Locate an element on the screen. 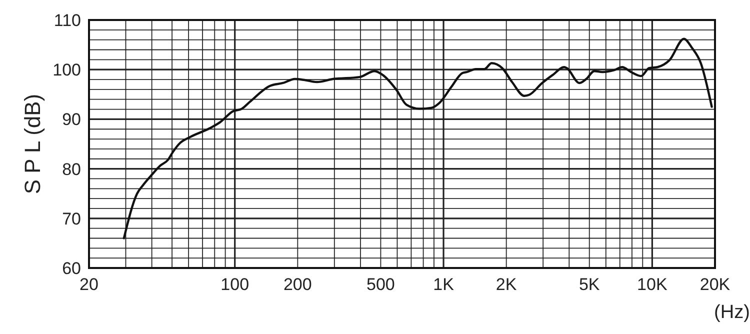  x-axis-title: (Hz) is located at coordinates (732, 312).